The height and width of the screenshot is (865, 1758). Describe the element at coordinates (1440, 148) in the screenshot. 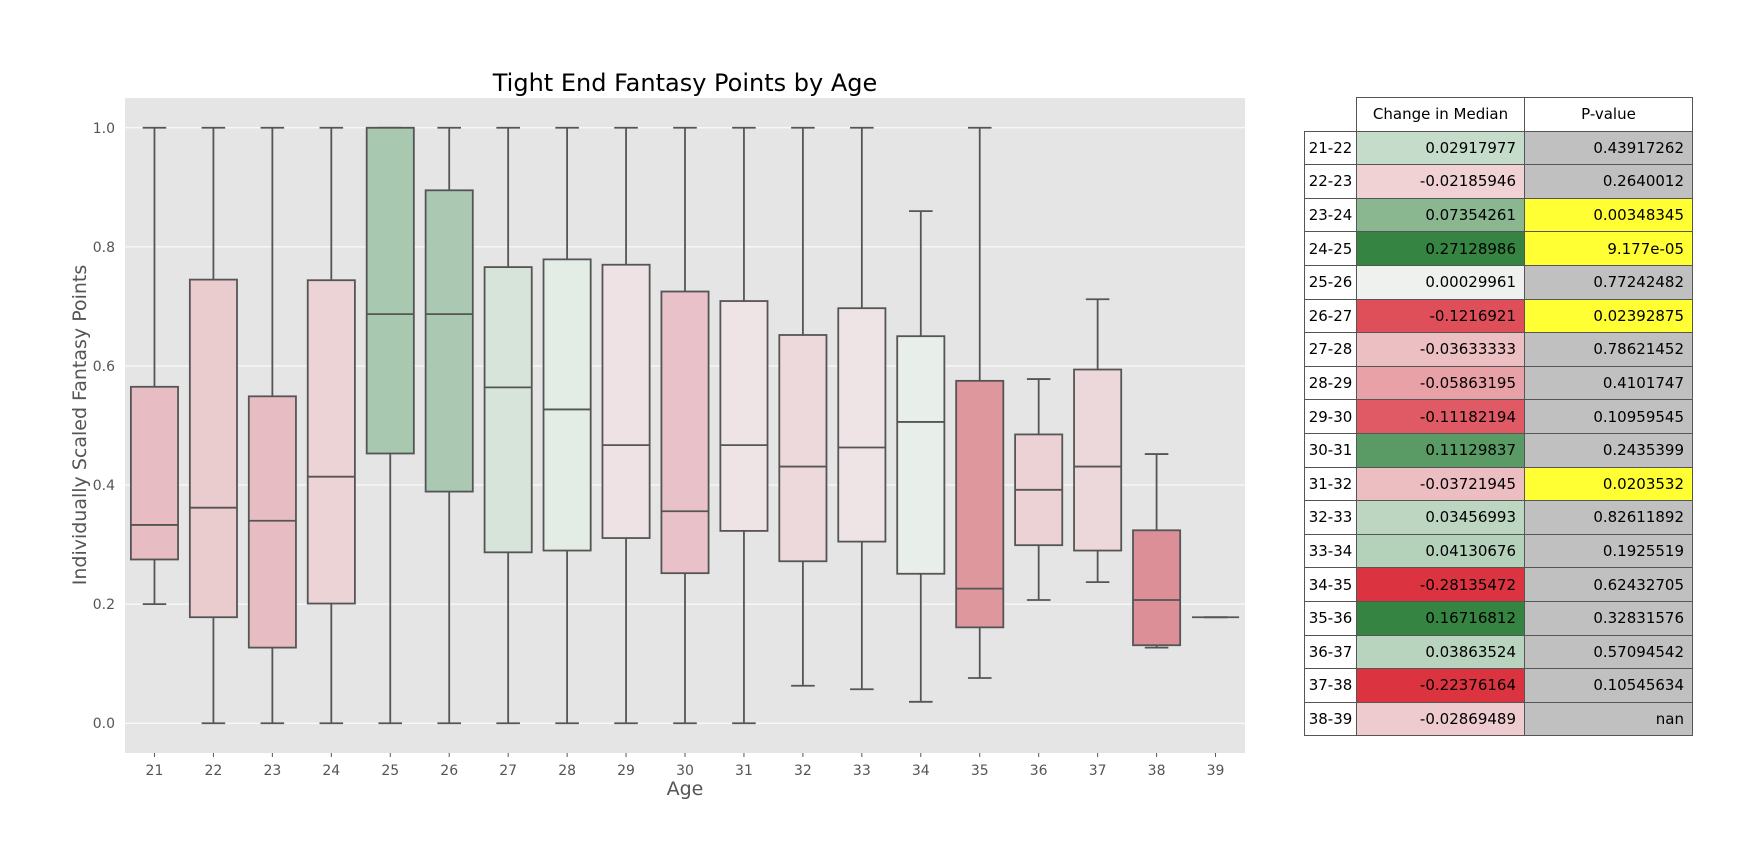

I see `change-in-median-cell: 0.02917977` at that location.